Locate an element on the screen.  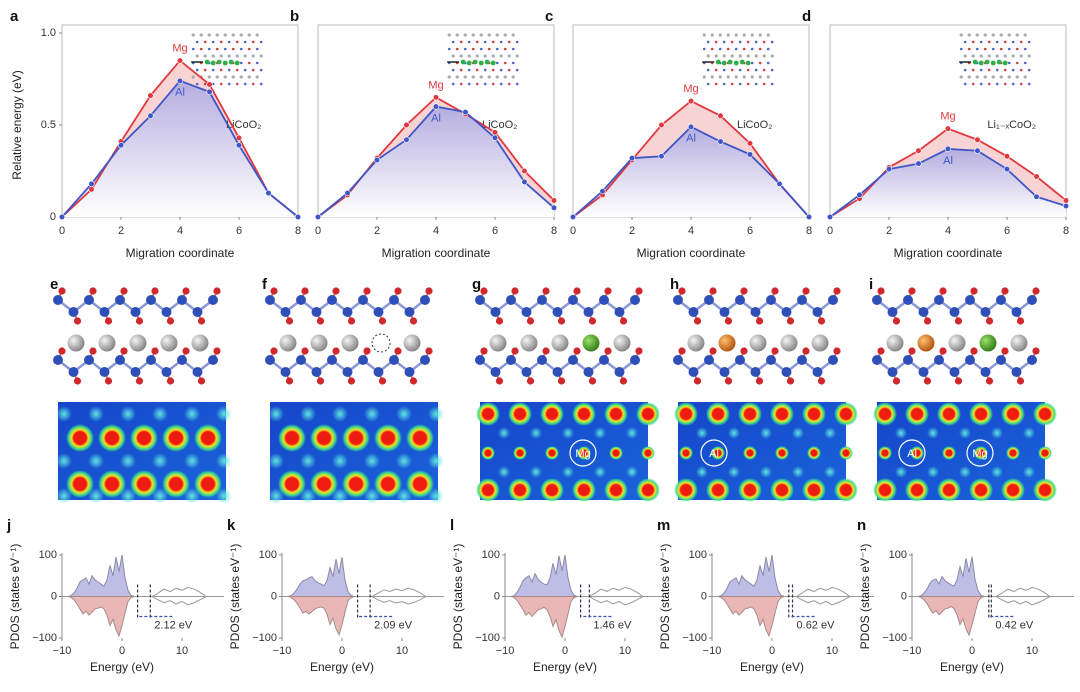
y-tick-label: −100 is located at coordinates (44, 638).